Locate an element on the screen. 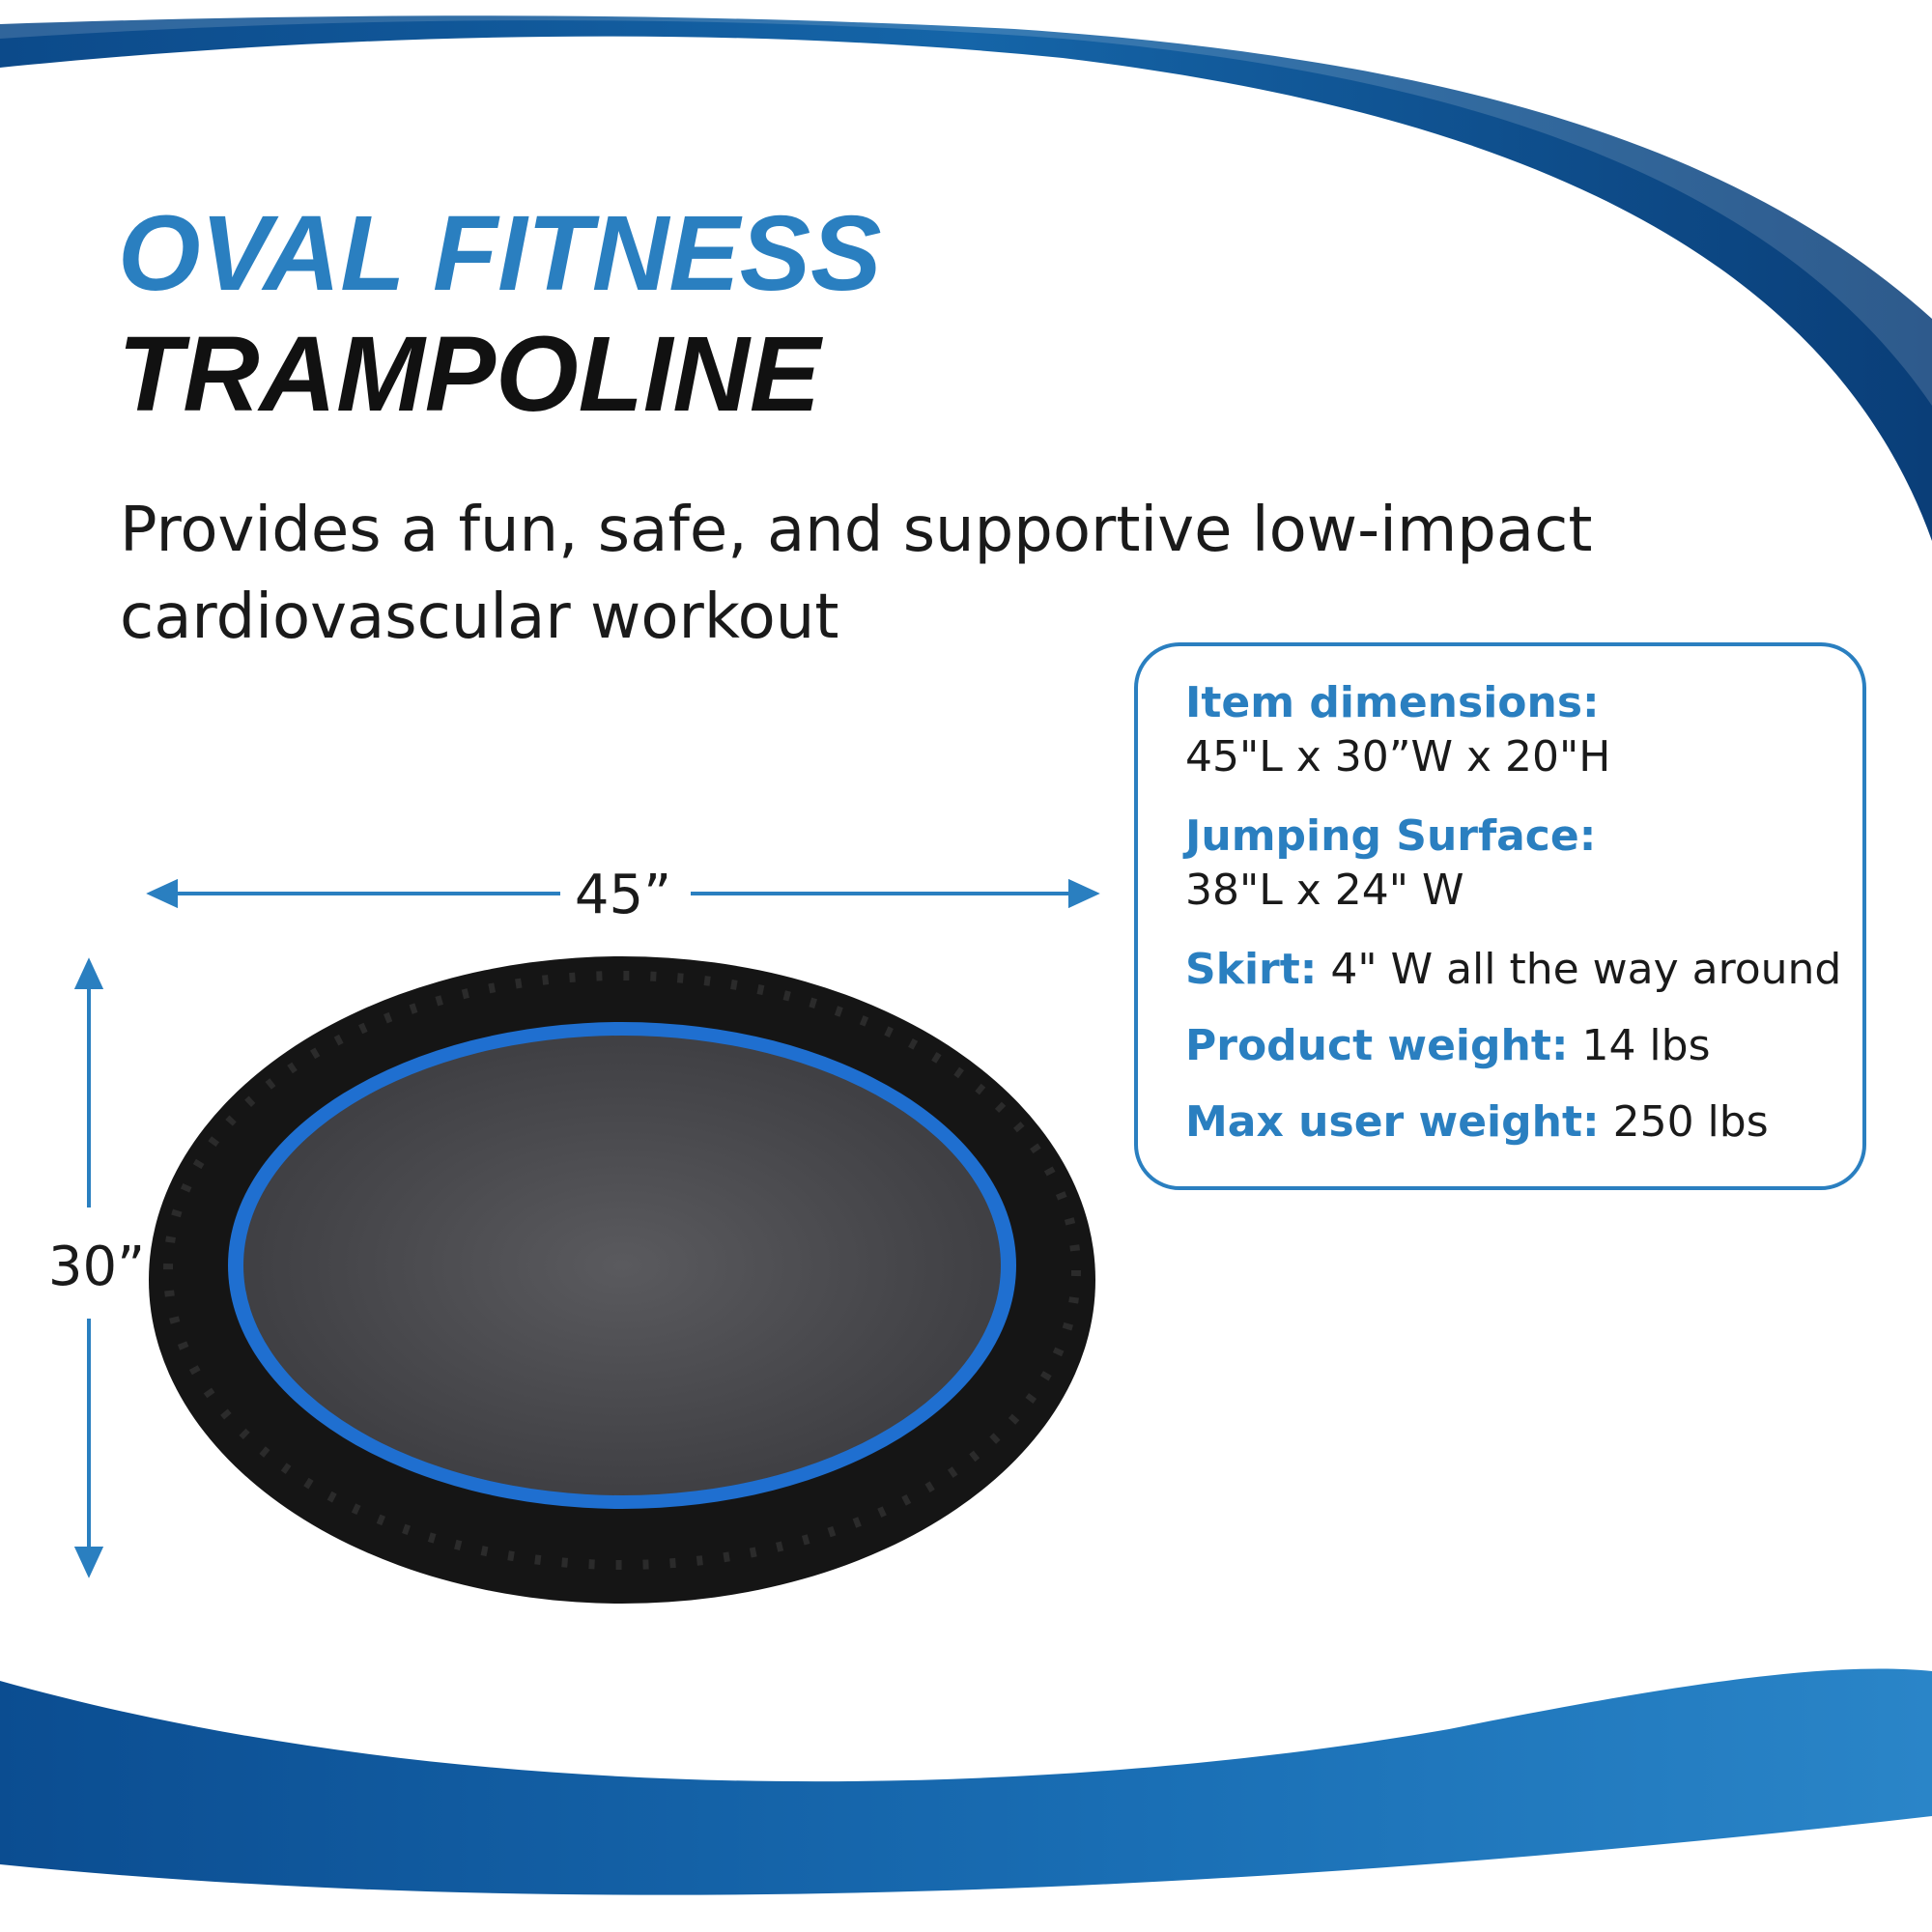 Image resolution: width=1932 pixels, height=1932 pixels. title-line2: TRAMPOLINE is located at coordinates (471, 374).